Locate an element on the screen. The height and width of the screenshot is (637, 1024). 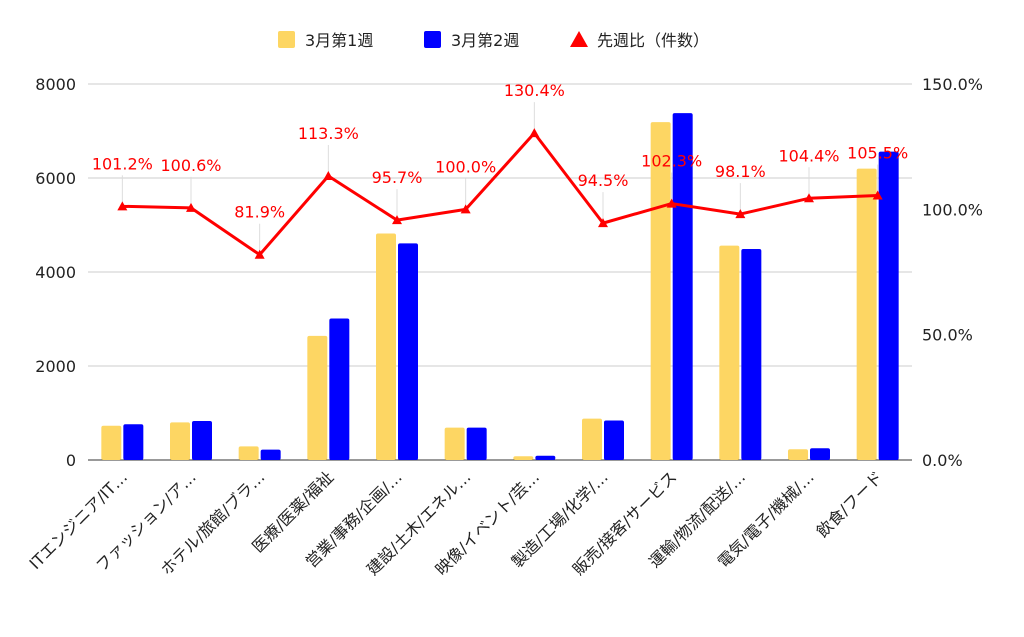
data-label: 81.9% is located at coordinates (259, 212).